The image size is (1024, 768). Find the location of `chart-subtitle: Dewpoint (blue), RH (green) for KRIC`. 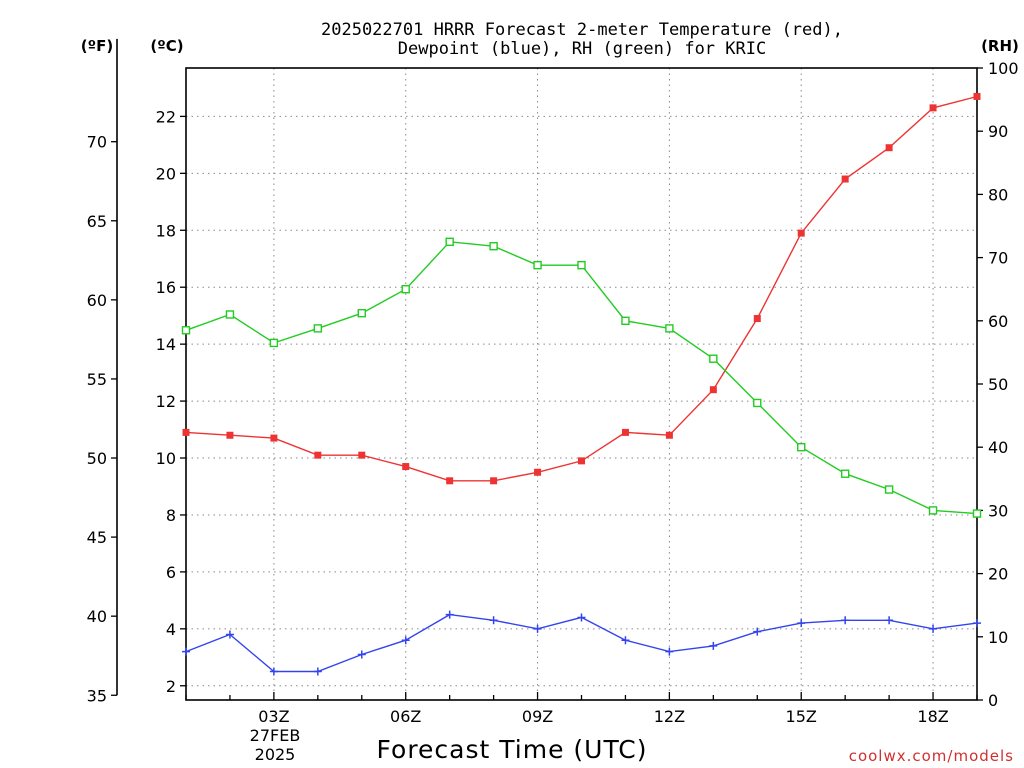

chart-subtitle: Dewpoint (blue), RH (green) for KRIC is located at coordinates (582, 49).